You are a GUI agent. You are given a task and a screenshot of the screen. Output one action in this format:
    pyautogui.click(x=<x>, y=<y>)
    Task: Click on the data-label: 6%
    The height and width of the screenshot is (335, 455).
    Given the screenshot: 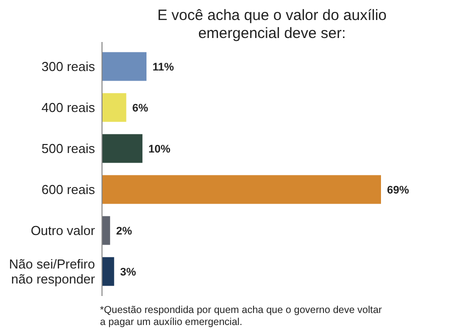 What is the action you would take?
    pyautogui.click(x=140, y=108)
    